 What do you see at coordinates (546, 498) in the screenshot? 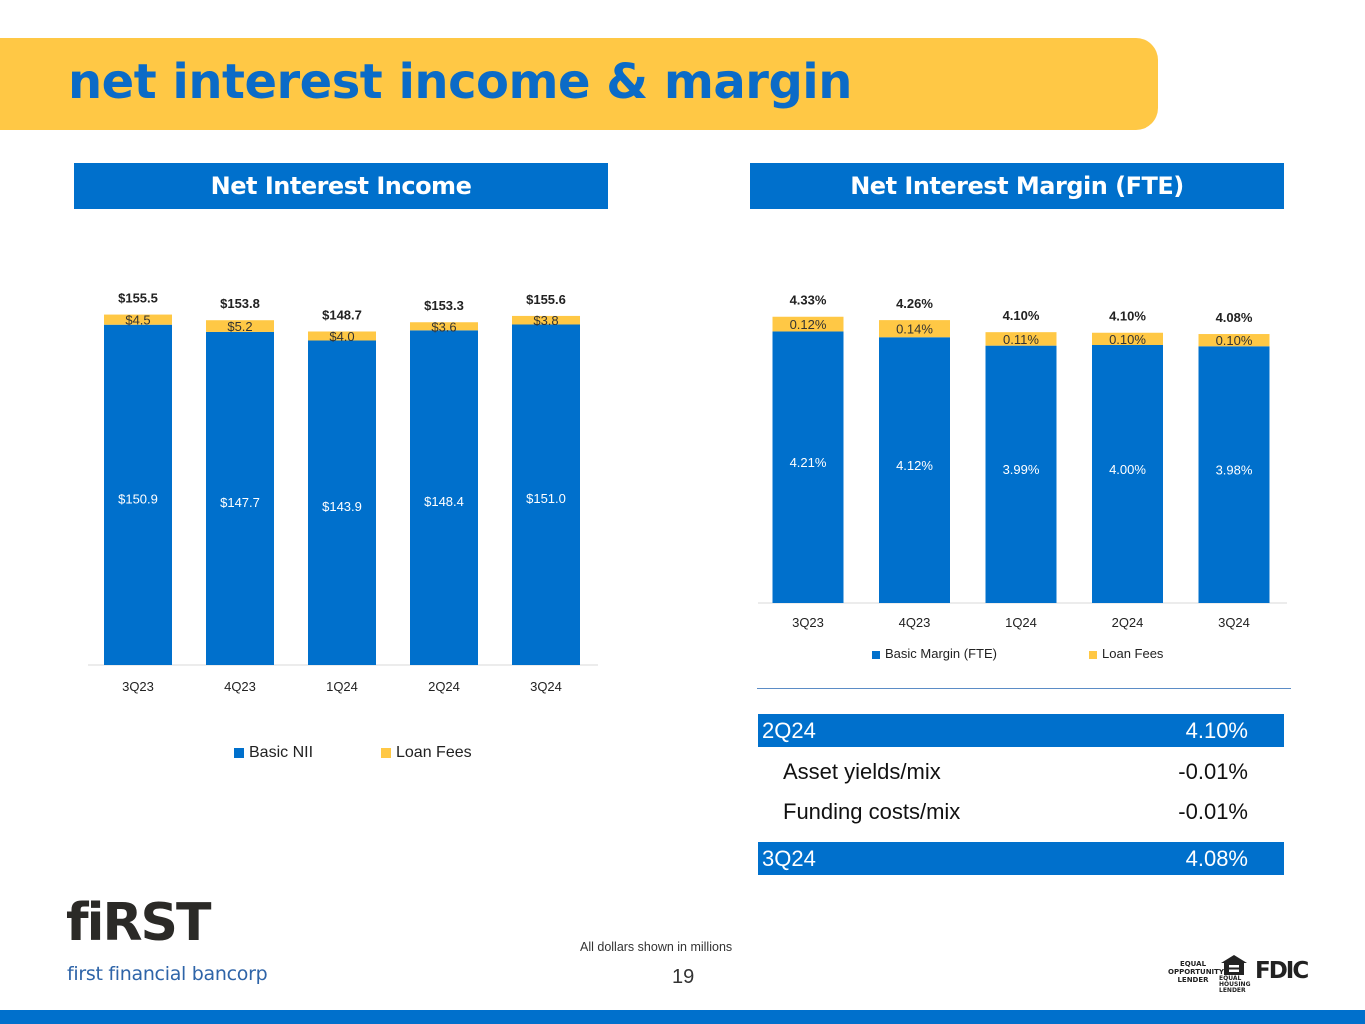
I see `data-label: $151.0` at bounding box center [546, 498].